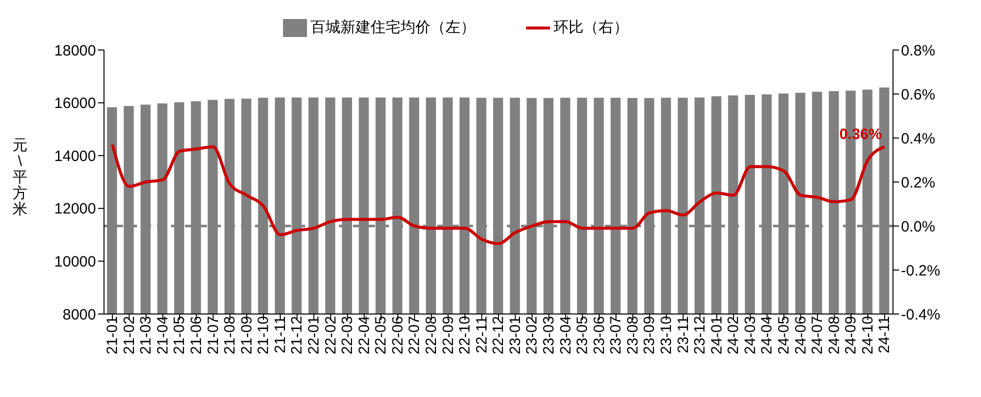 The width and height of the screenshot is (981, 397). What do you see at coordinates (431, 335) in the screenshot?
I see `x-tick-label: 22-08` at bounding box center [431, 335].